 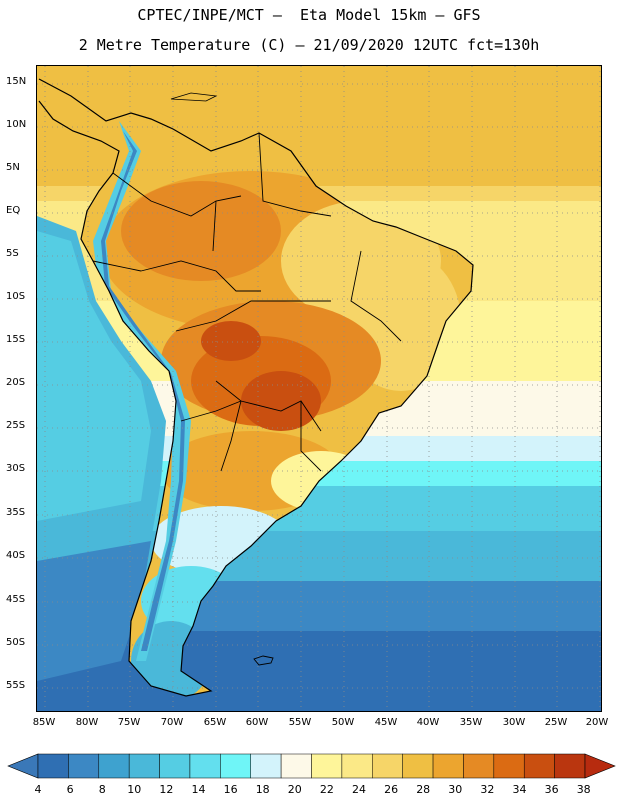 What do you see at coordinates (343, 722) in the screenshot?
I see `lon-label-50w: 50W` at bounding box center [343, 722].